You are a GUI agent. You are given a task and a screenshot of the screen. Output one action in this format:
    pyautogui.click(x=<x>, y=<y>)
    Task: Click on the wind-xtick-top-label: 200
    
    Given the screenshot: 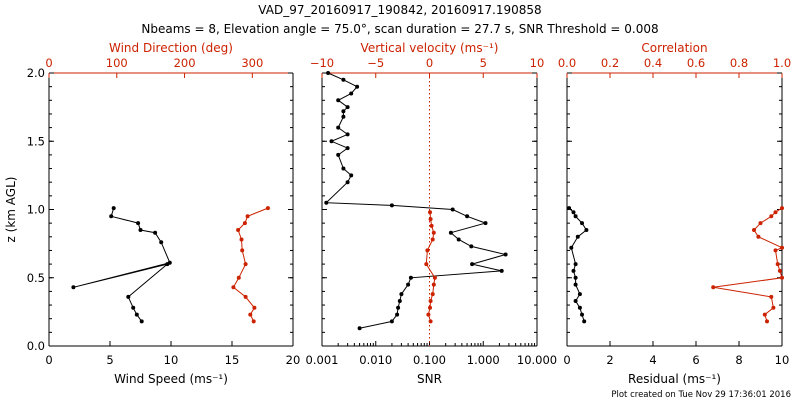 What is the action you would take?
    pyautogui.click(x=185, y=63)
    